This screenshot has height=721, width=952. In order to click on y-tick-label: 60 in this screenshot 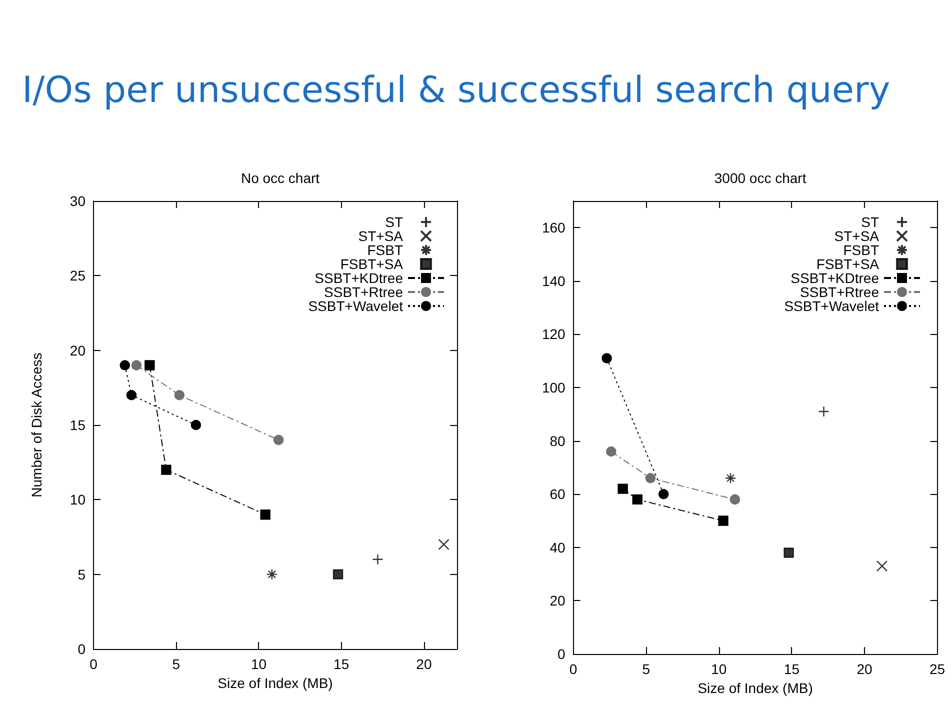, I will do `click(558, 494)`.